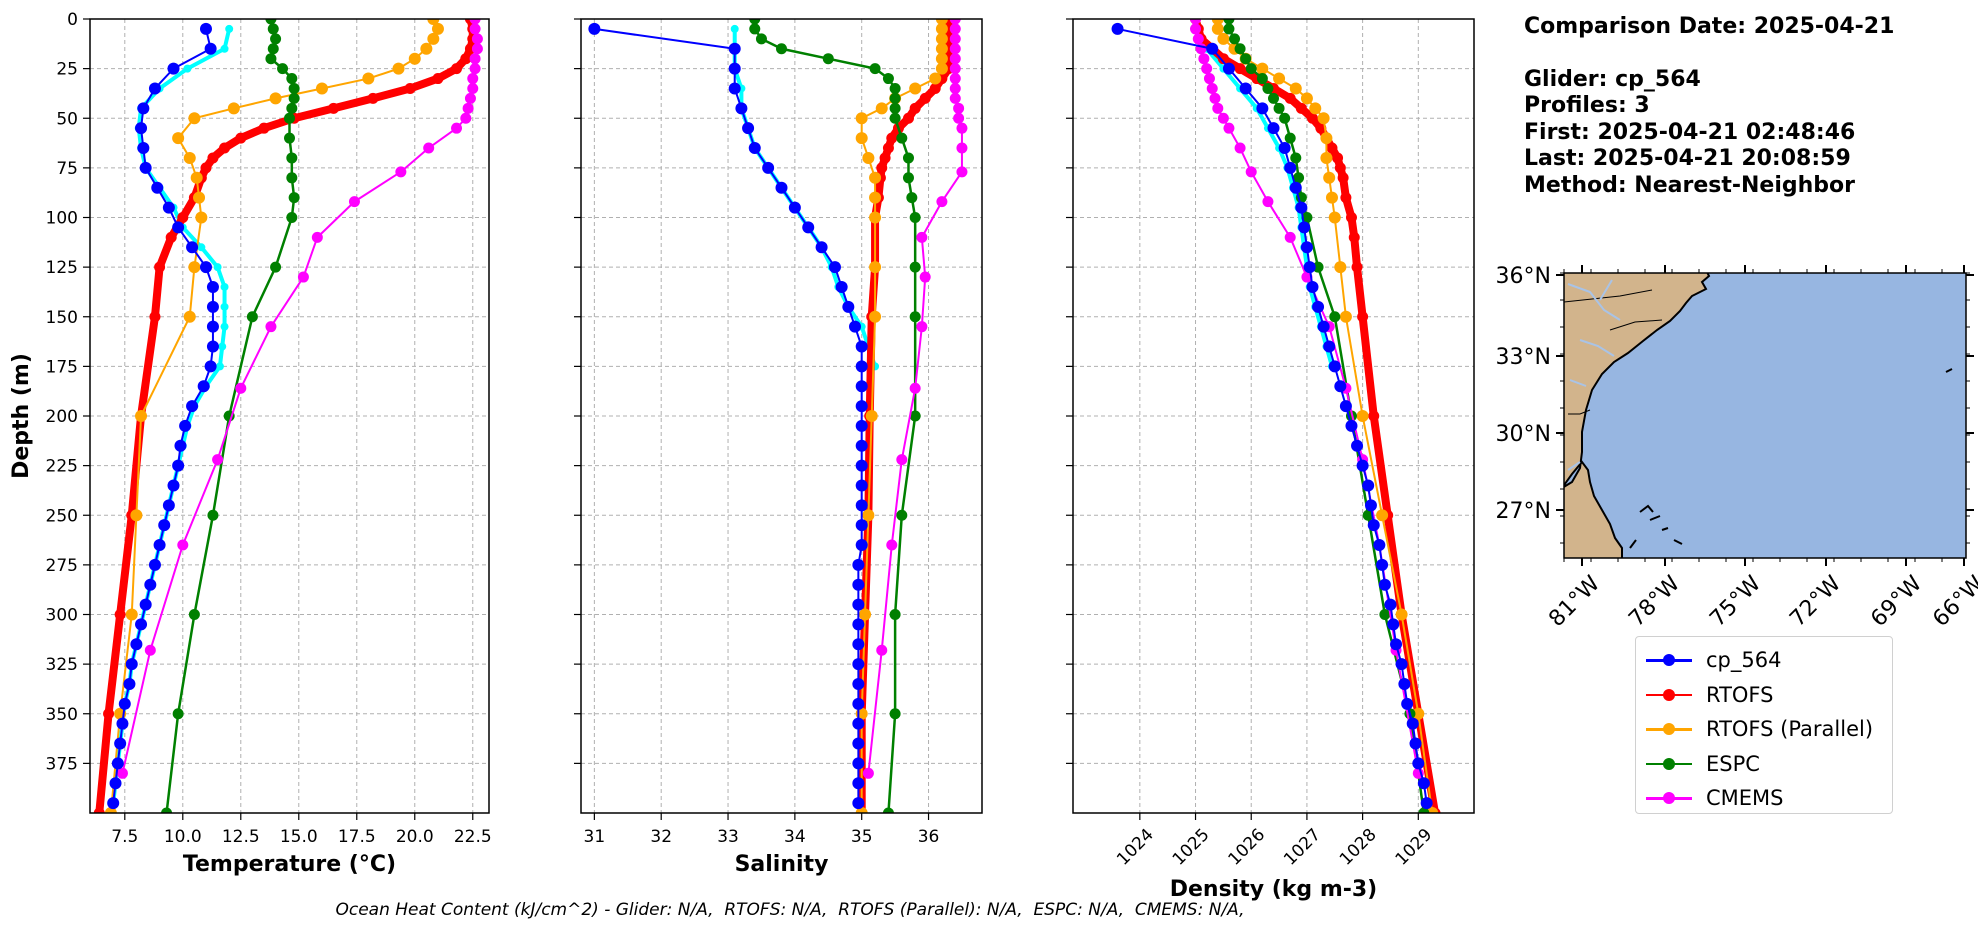 The image size is (1978, 934). Describe the element at coordinates (1745, 798) in the screenshot. I see `legend-label: CMEMS` at that location.